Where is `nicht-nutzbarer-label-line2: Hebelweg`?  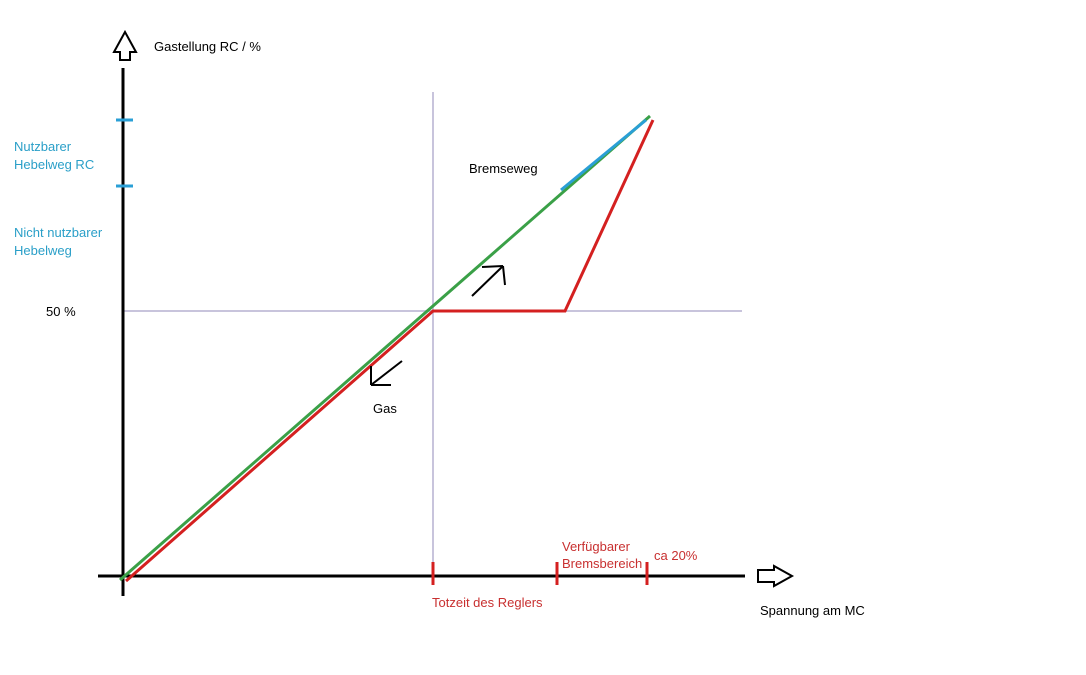 nicht-nutzbarer-label-line2: Hebelweg is located at coordinates (43, 250).